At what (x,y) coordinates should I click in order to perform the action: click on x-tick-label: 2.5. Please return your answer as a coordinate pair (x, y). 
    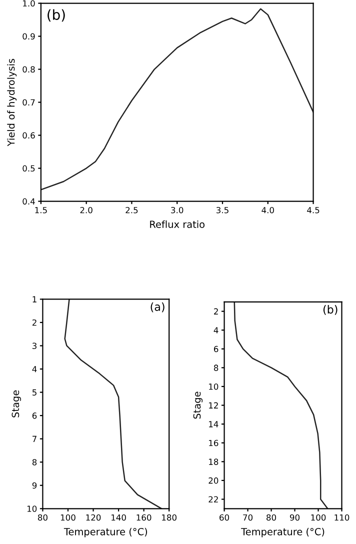
    Looking at the image, I should click on (132, 210).